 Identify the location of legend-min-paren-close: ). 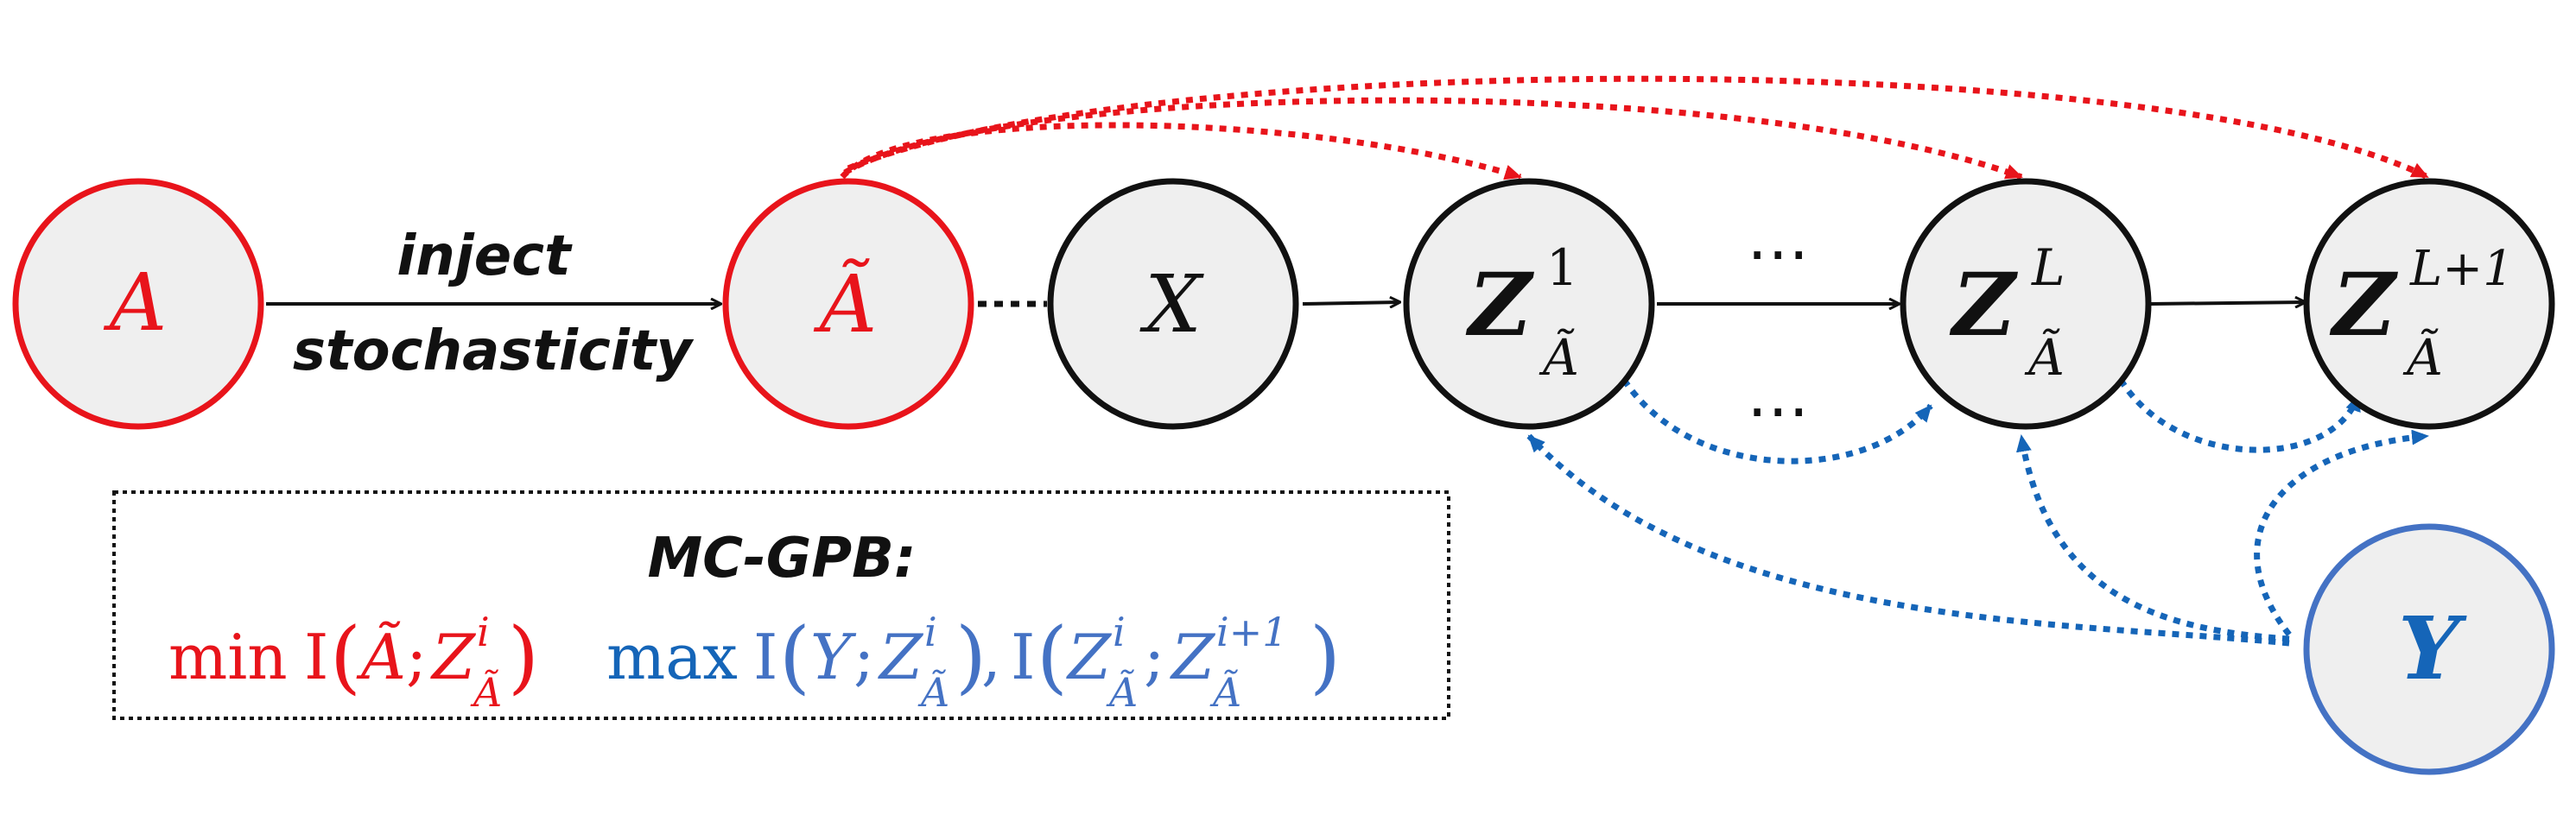
(523, 656).